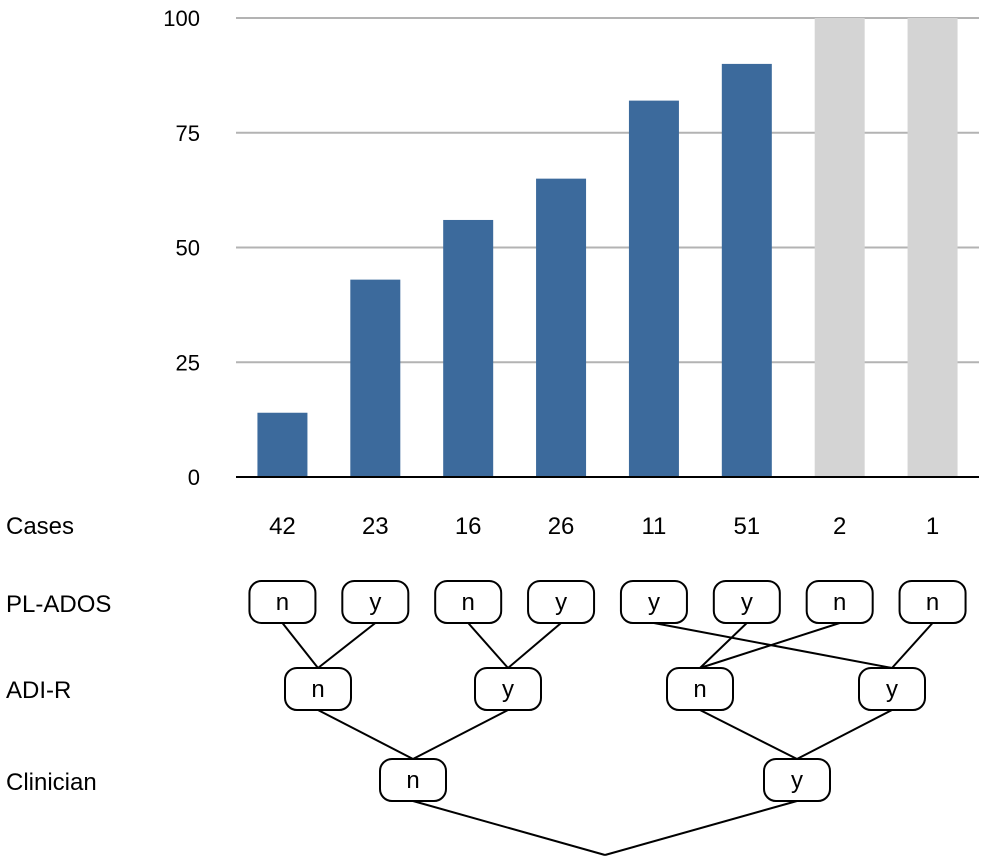  Describe the element at coordinates (468, 526) in the screenshot. I see `case-count: 16` at that location.